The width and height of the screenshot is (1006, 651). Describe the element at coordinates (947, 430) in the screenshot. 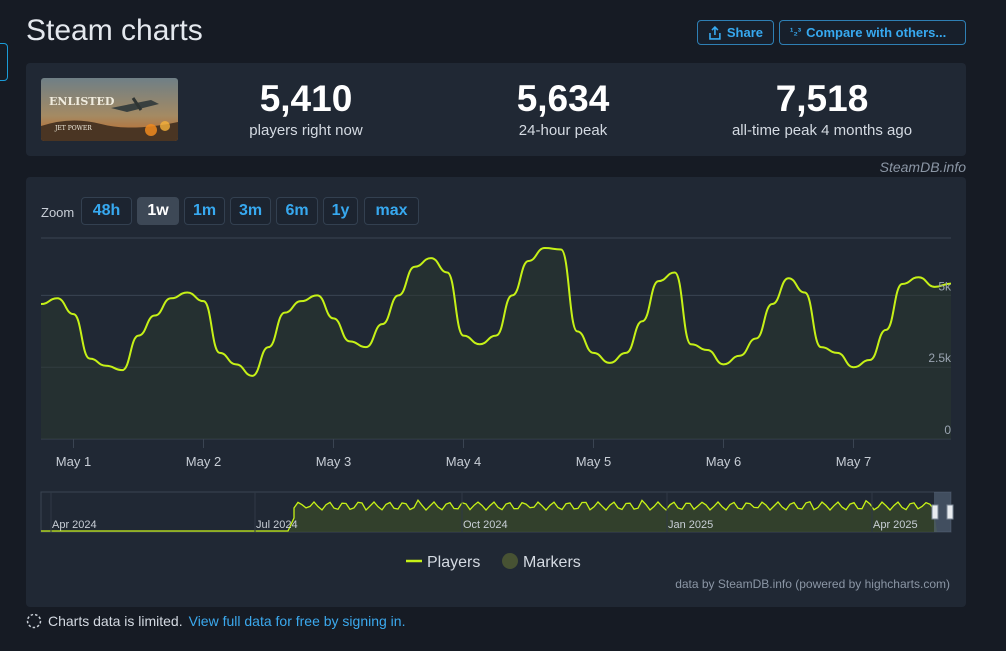

I see `y-tick-label: 0` at that location.